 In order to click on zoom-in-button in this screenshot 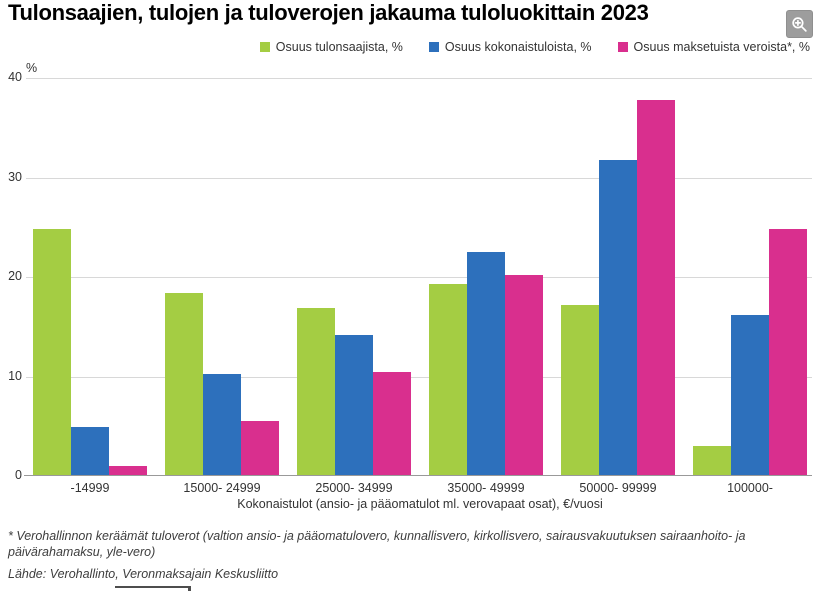, I will do `click(799, 24)`.